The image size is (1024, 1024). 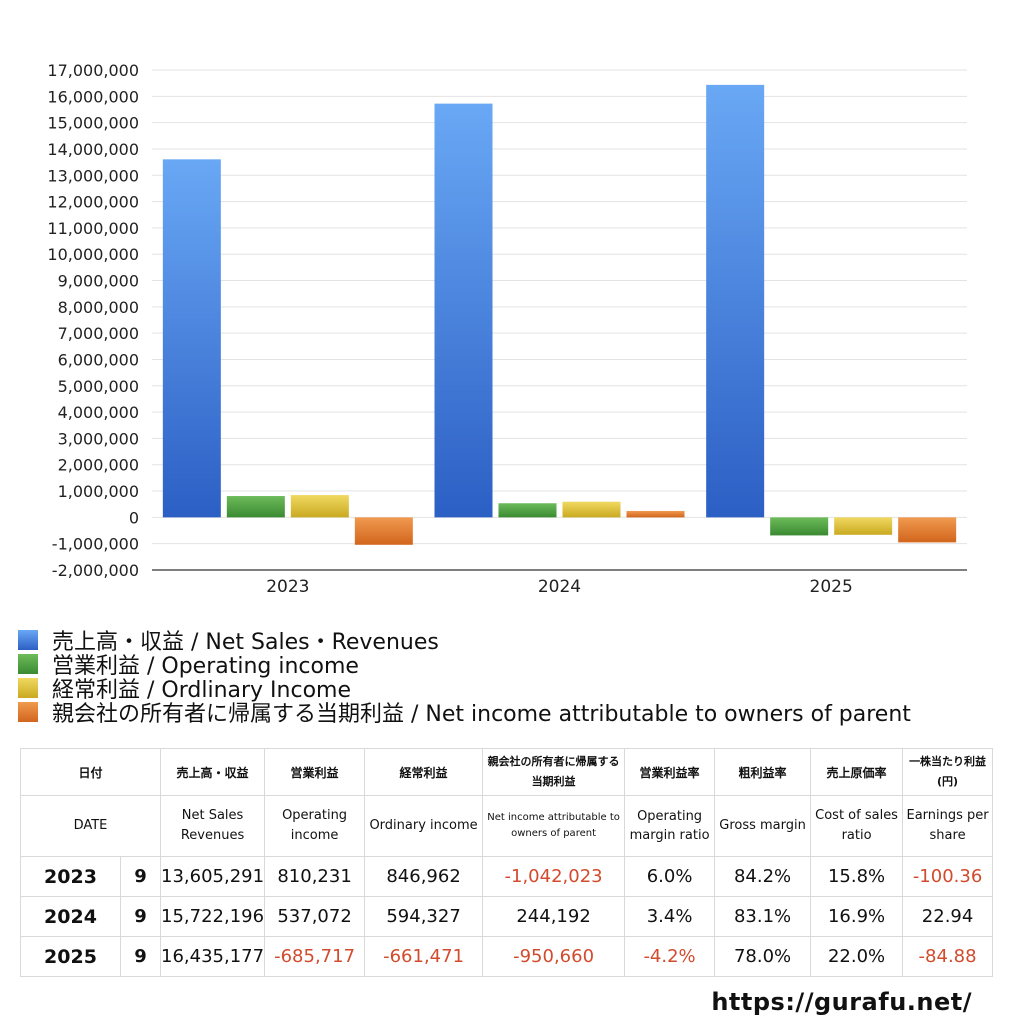 What do you see at coordinates (763, 916) in the screenshot?
I see `cell-gm: 83.1%` at bounding box center [763, 916].